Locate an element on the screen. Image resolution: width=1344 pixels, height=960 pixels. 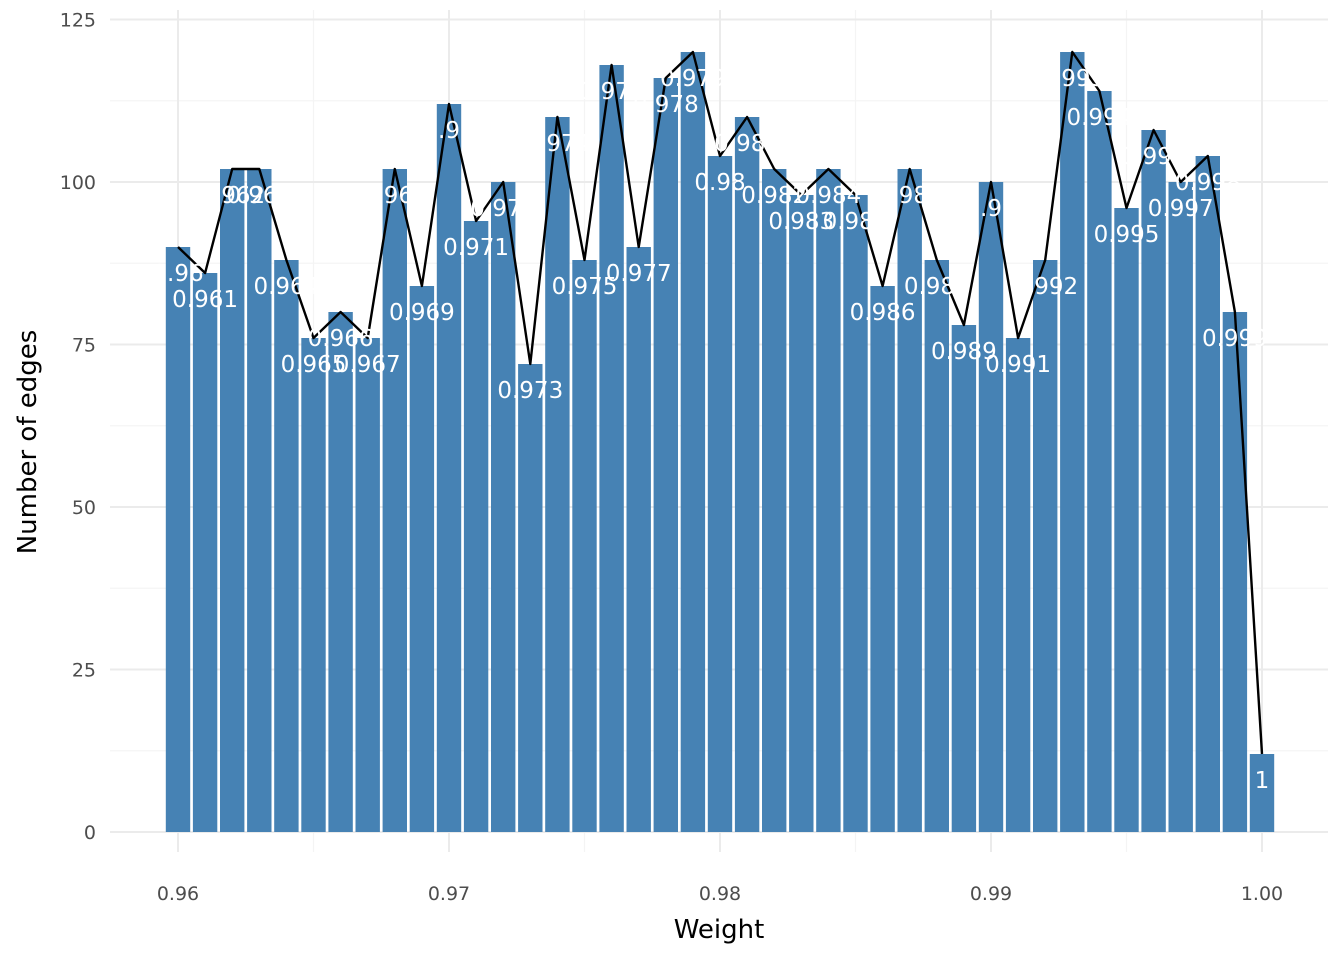
bar-value-label: 0.962 is located at coordinates (232, 196).